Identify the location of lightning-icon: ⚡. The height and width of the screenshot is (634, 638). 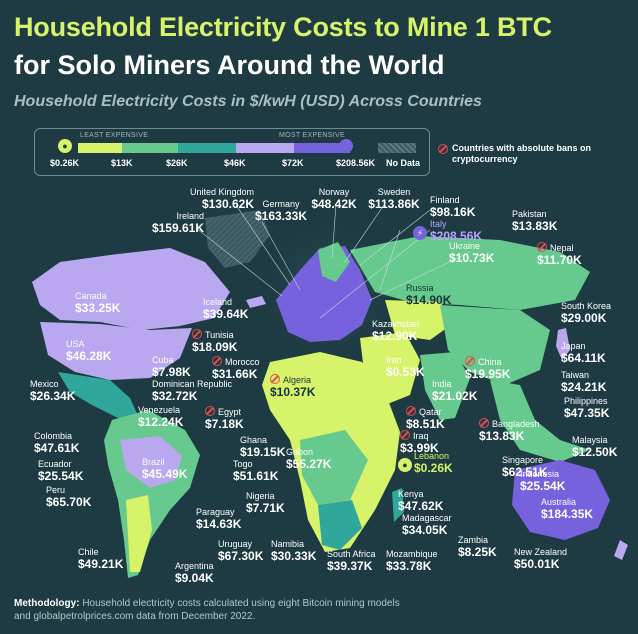
(420, 233).